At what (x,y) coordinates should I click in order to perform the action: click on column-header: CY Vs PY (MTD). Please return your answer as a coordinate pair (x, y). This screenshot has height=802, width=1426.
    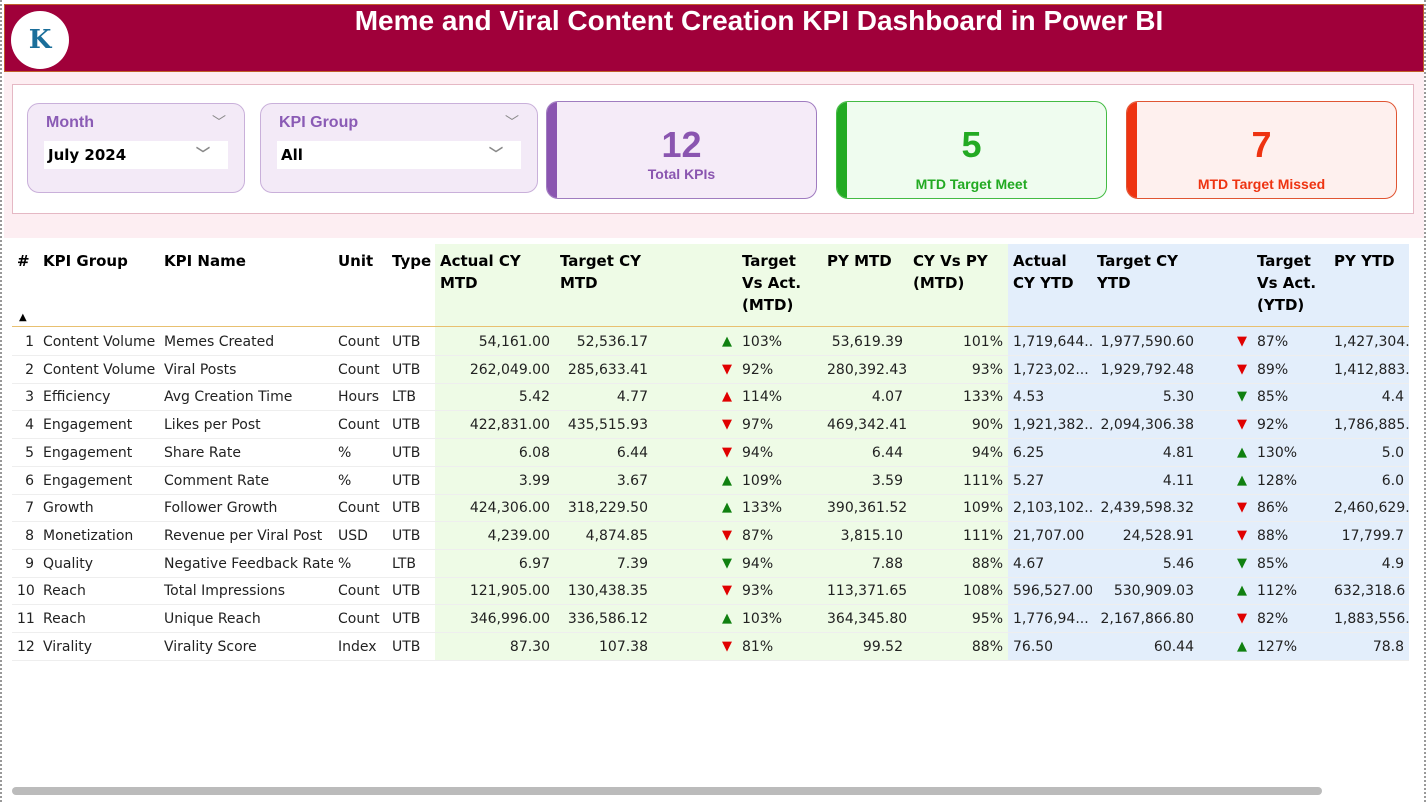
    Looking at the image, I should click on (958, 285).